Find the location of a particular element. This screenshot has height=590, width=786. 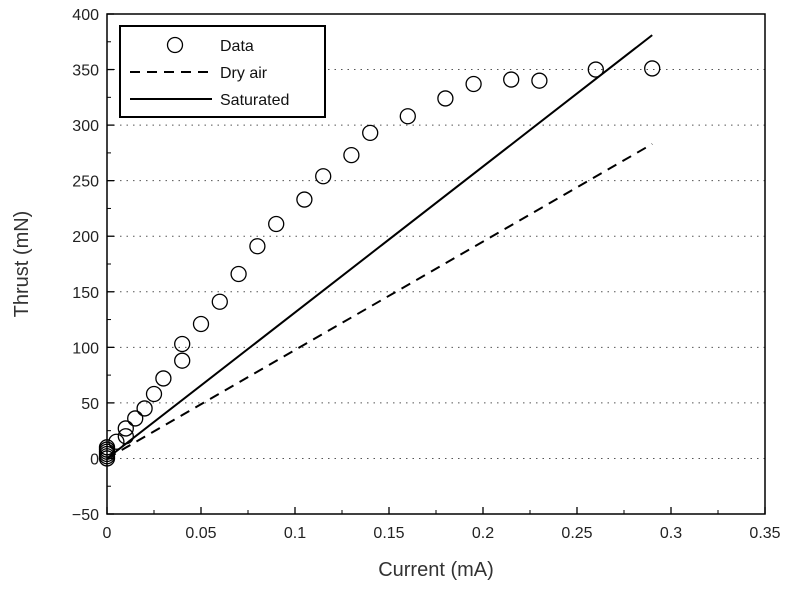

y-tick-label: 400 is located at coordinates (85, 15).